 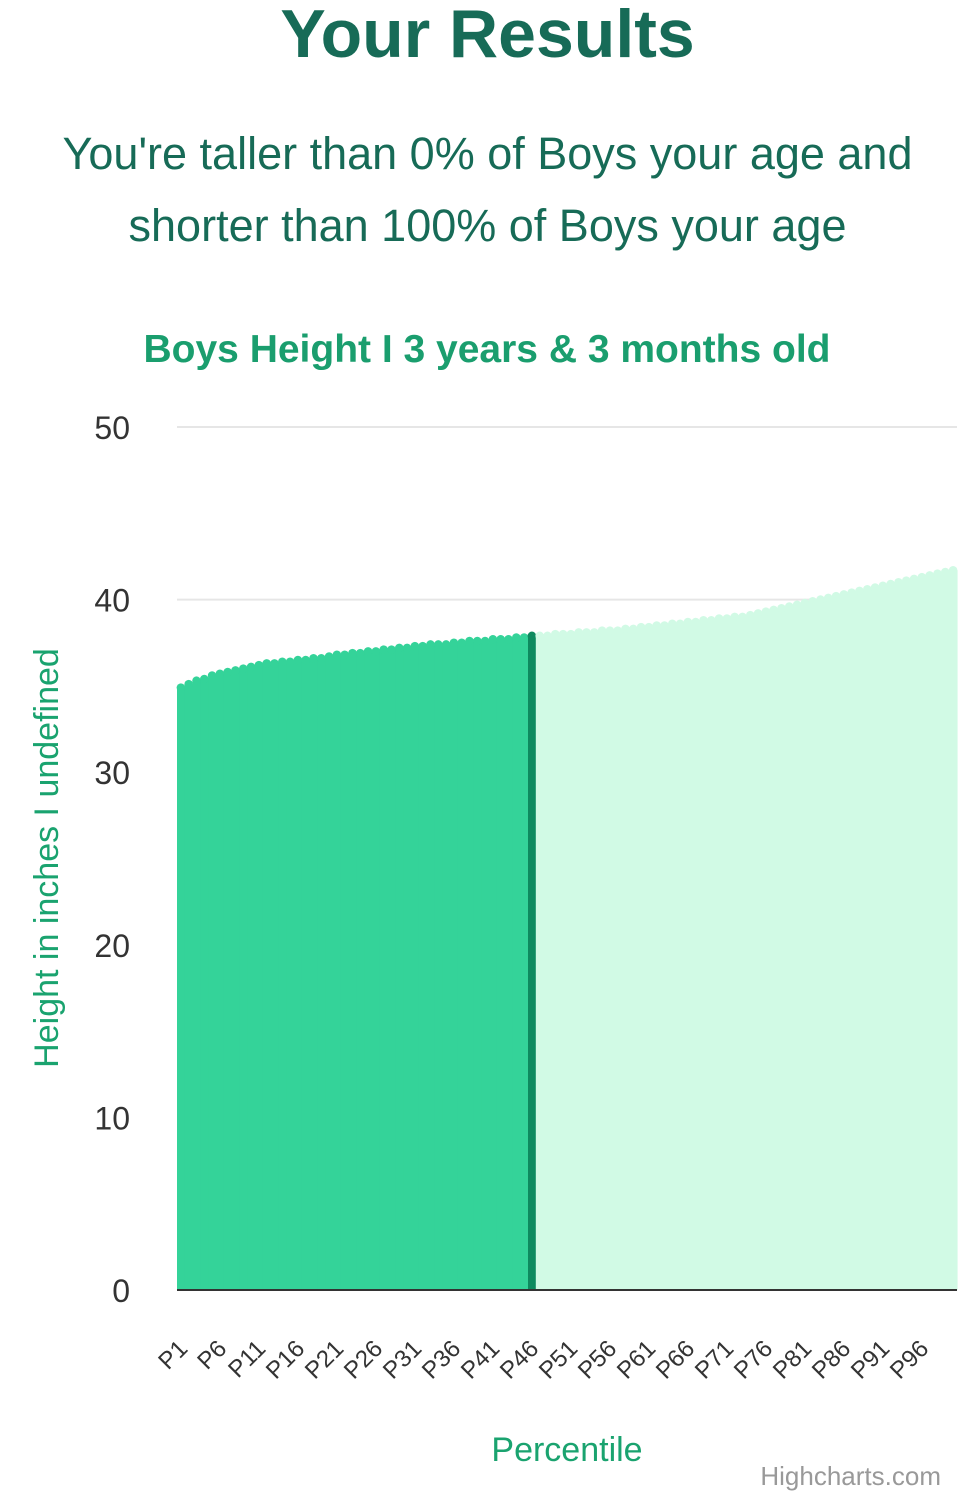 I want to click on credits-link: Highcharts.com, so click(x=850, y=1476).